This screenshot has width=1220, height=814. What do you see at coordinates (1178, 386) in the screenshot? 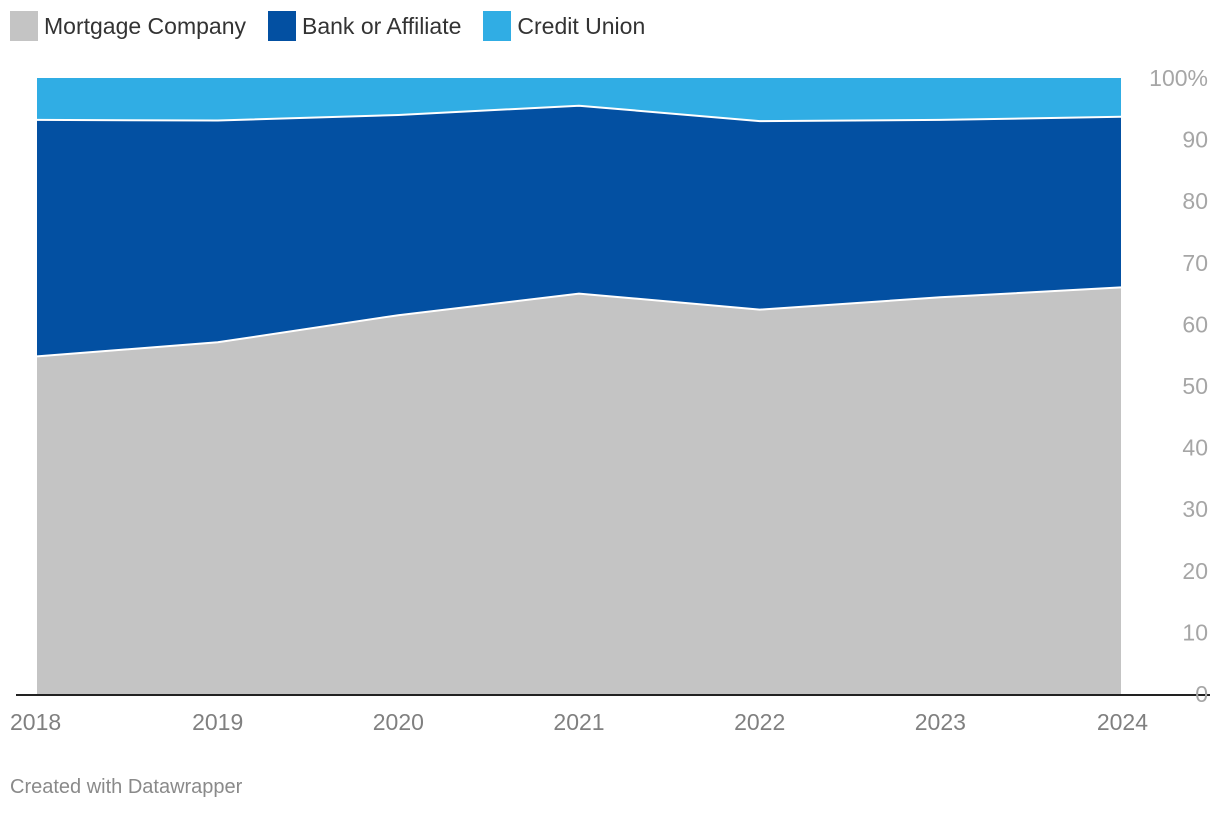
I see `y-axis: 0 10 20 30 40 50 60 70 80 90 100%` at bounding box center [1178, 386].